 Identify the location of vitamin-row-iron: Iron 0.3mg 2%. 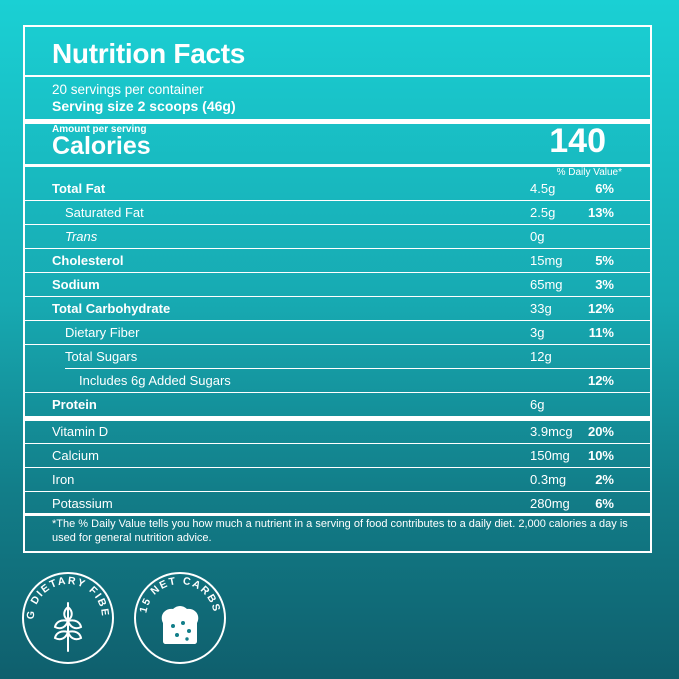
(337, 480).